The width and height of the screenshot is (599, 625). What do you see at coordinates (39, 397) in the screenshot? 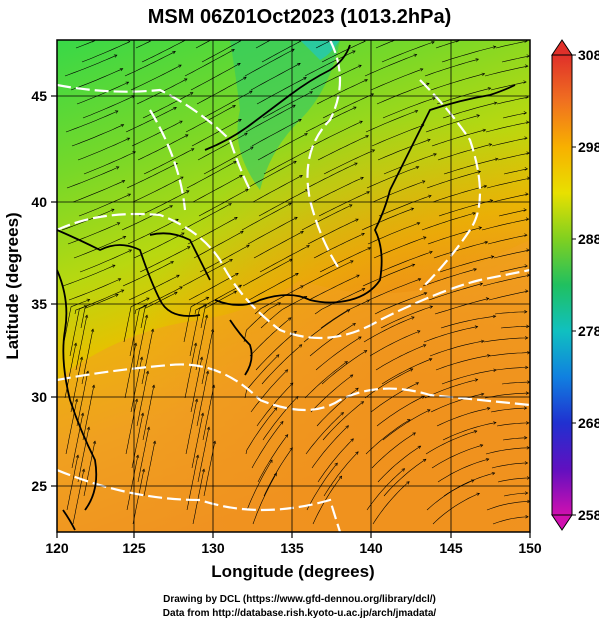
I see `y-tick-label: 30` at bounding box center [39, 397].